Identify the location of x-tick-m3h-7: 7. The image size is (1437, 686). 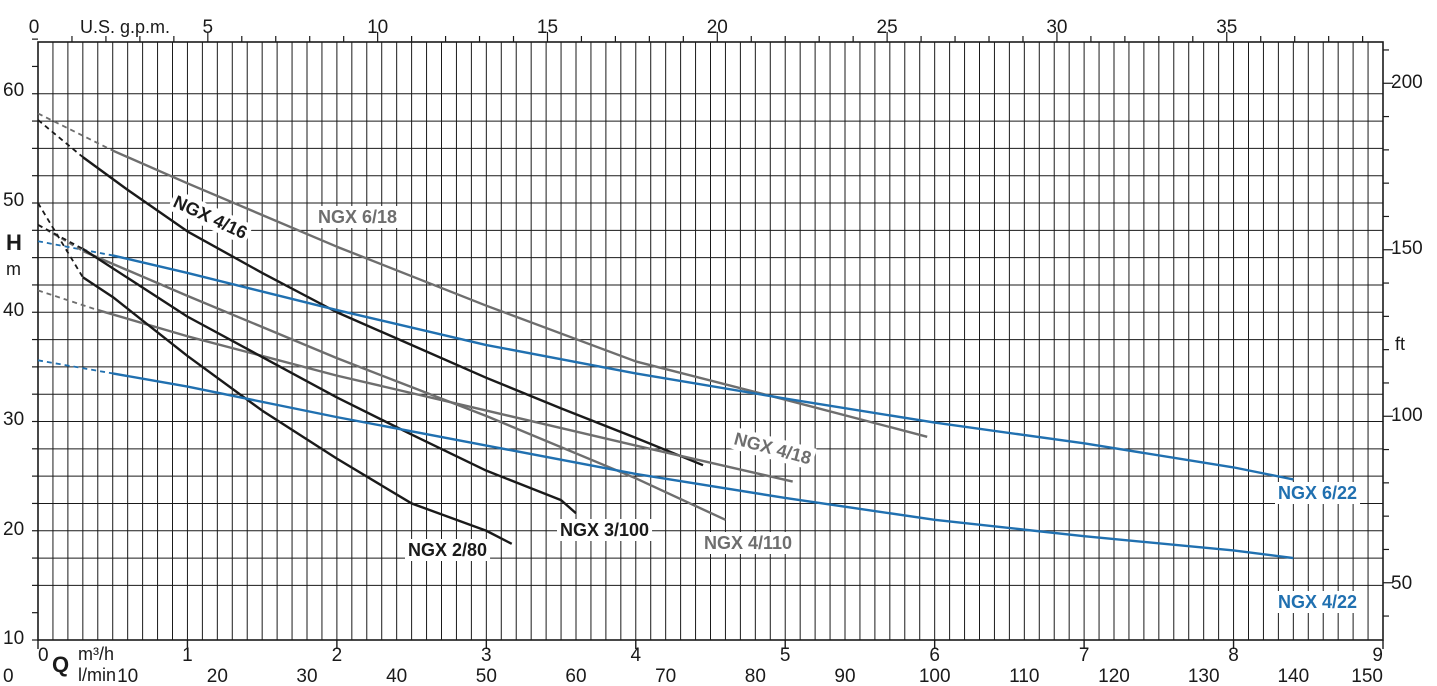
(1084, 655).